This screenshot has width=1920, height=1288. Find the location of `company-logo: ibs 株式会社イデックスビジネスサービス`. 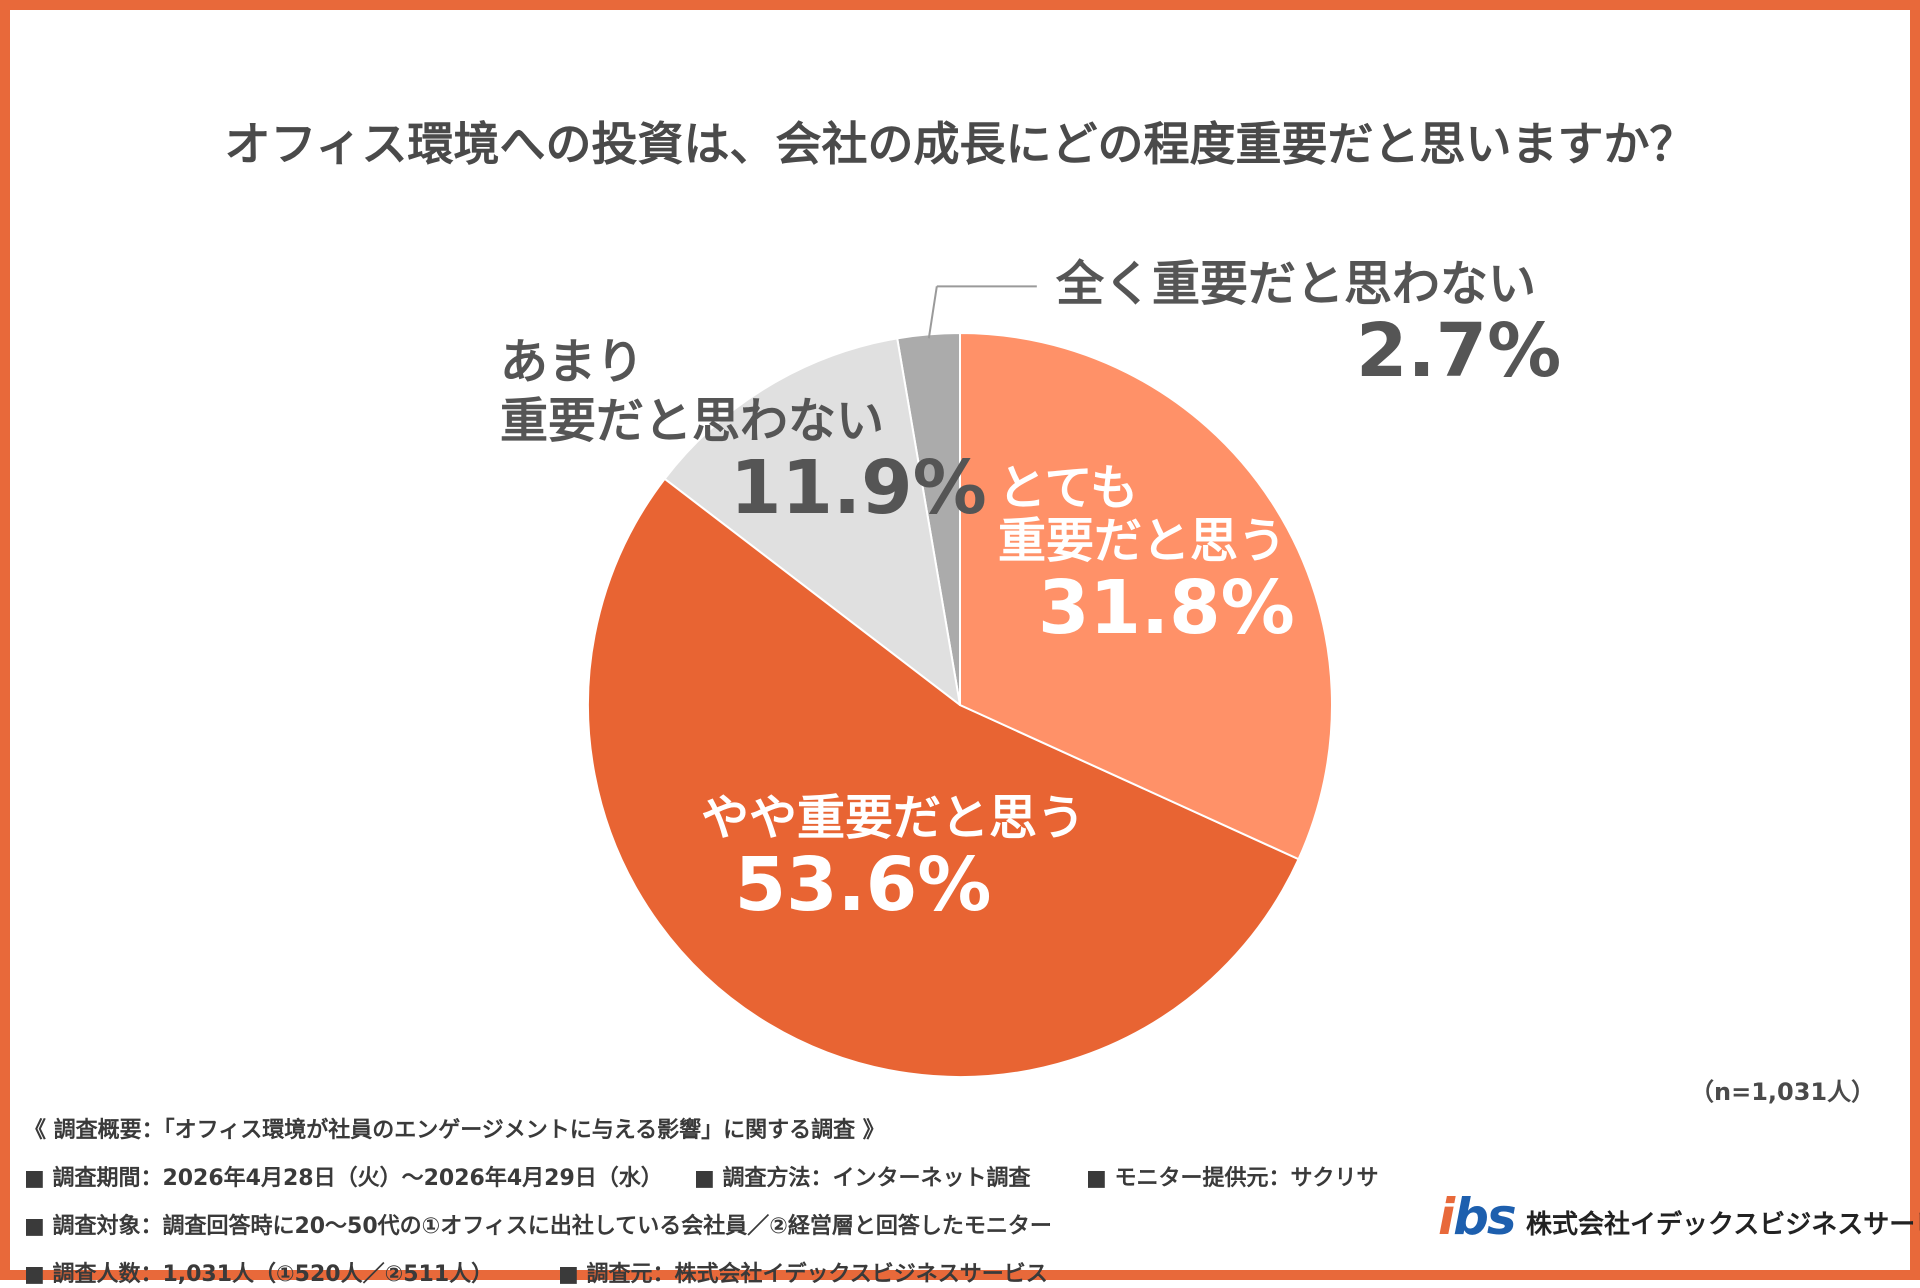

company-logo: ibs 株式会社イデックスビジネスサービス is located at coordinates (1679, 1217).